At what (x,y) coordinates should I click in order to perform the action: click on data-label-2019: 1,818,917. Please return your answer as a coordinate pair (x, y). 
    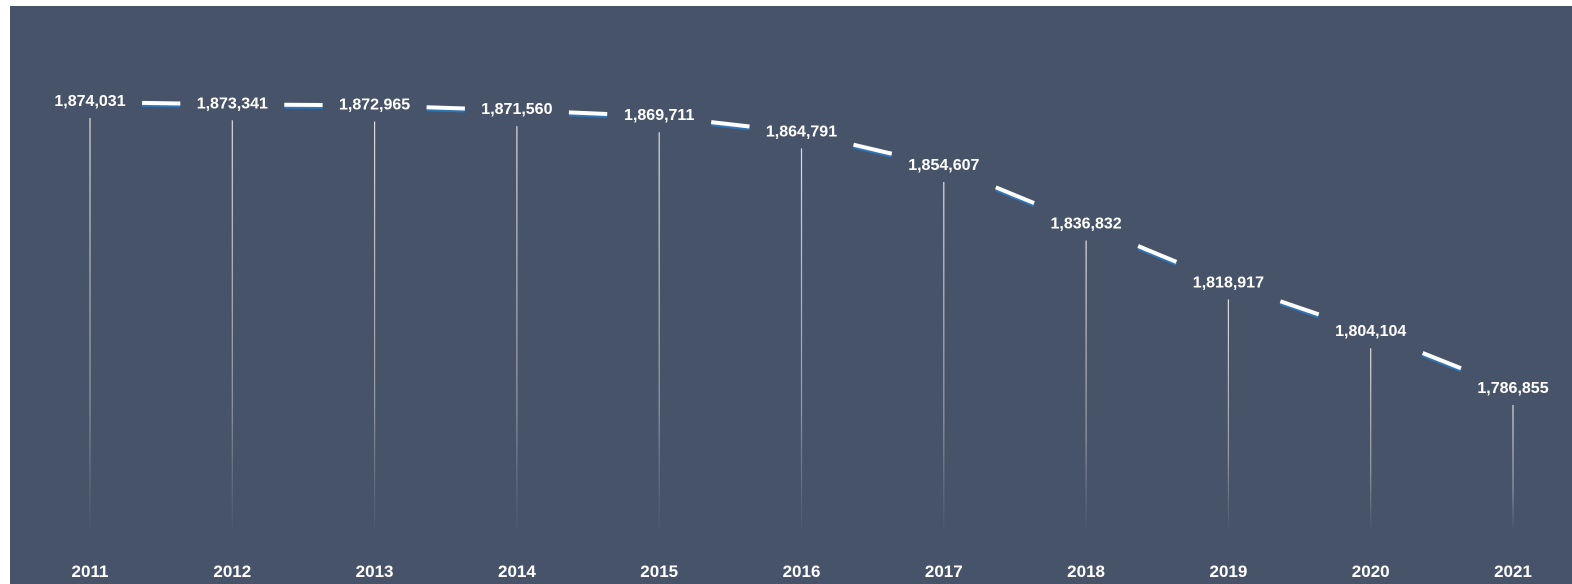
    Looking at the image, I should click on (1228, 282).